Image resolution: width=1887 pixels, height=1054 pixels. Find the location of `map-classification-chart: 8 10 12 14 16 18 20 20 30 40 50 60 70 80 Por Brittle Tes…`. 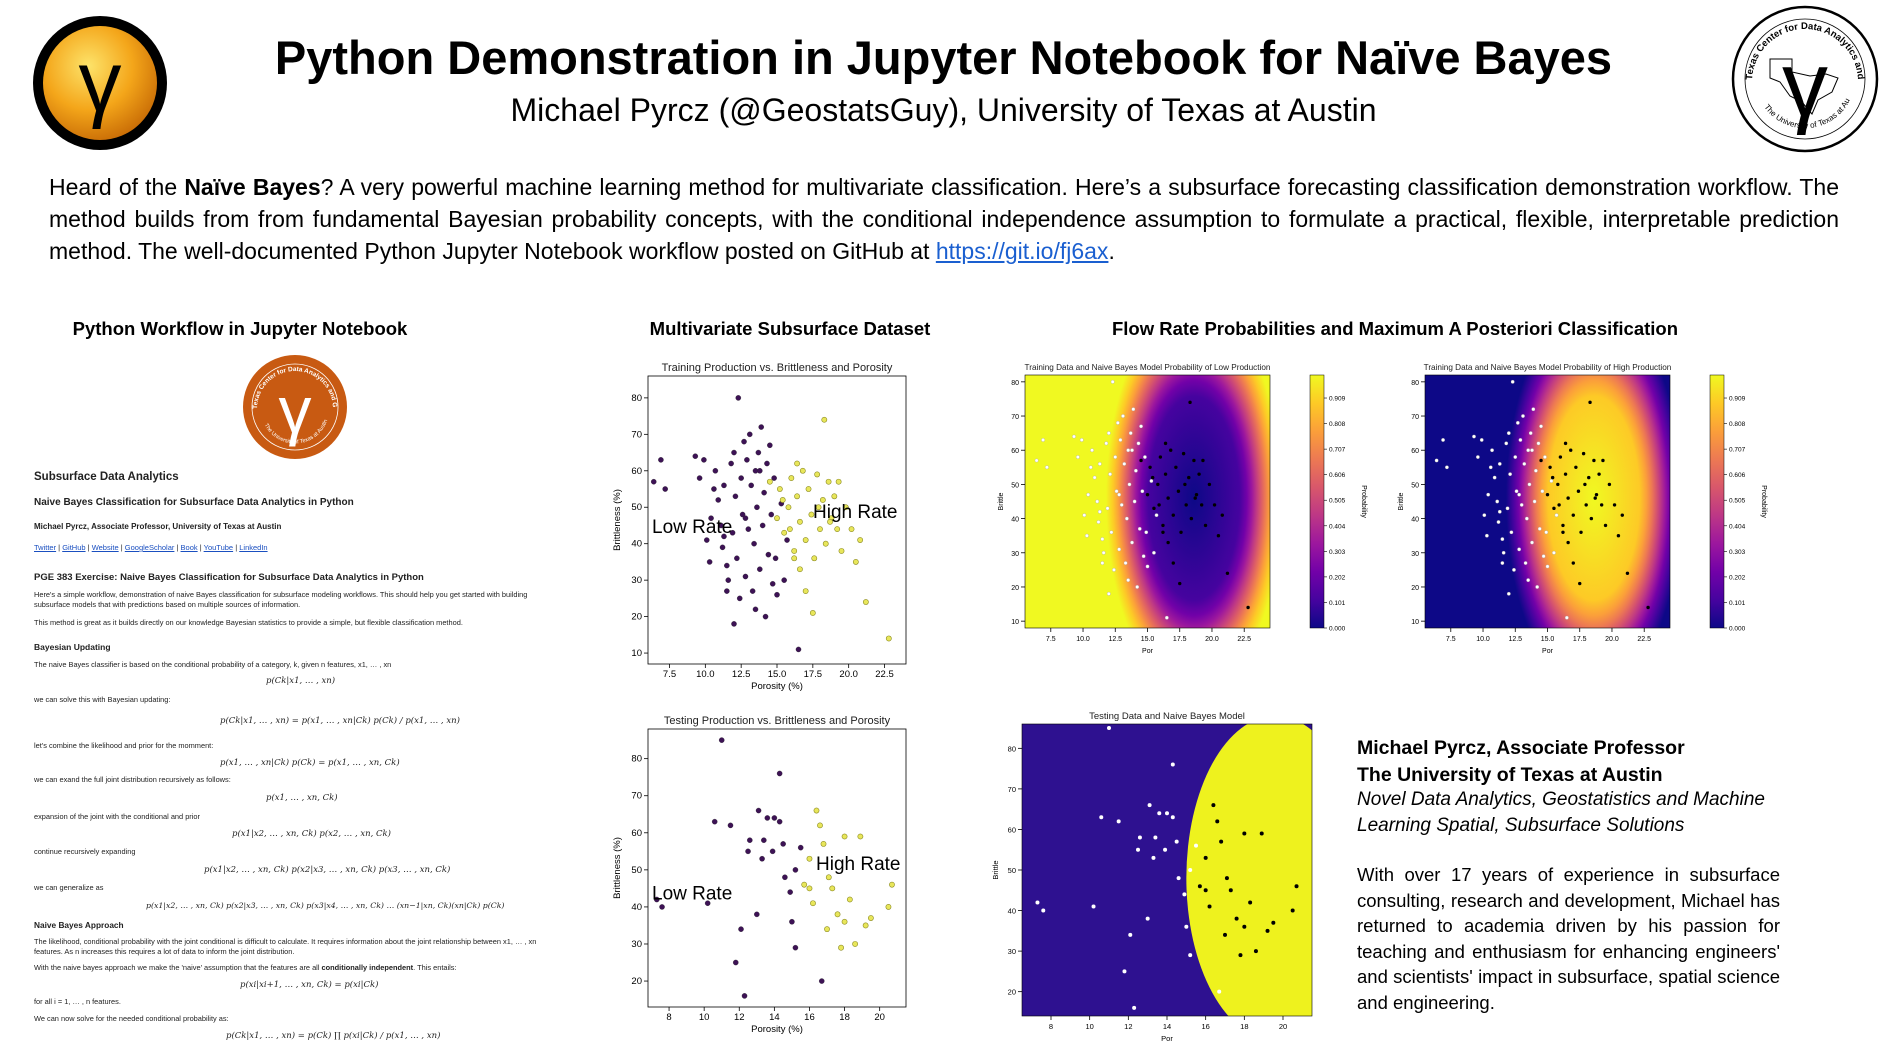

map-classification-chart: 8 10 12 14 16 18 20 20 30 40 50 60 70 80 Por Brittle Tes… is located at coordinates (1152, 877).